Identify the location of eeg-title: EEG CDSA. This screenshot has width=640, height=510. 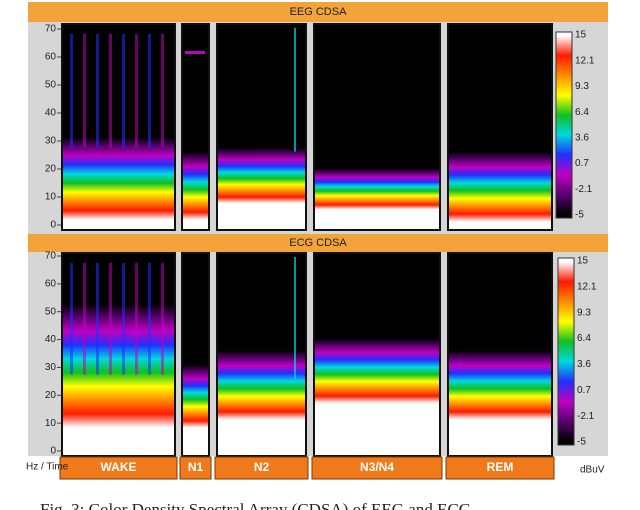
(319, 12).